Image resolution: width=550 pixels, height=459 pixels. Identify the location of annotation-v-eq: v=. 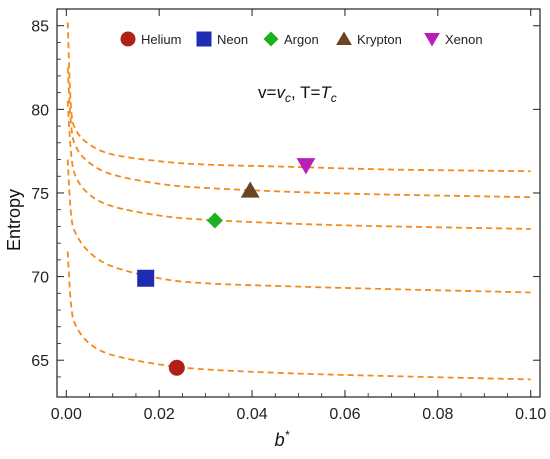
(267, 92).